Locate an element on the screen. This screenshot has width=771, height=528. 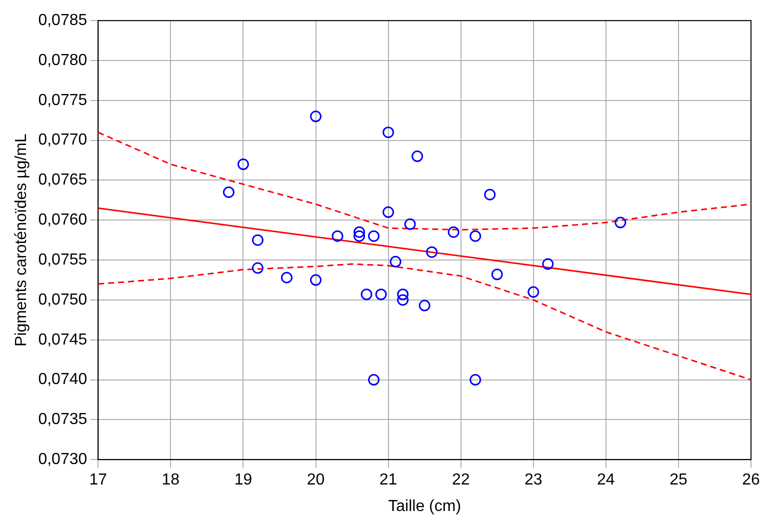
x-tick-label: 22 is located at coordinates (461, 480).